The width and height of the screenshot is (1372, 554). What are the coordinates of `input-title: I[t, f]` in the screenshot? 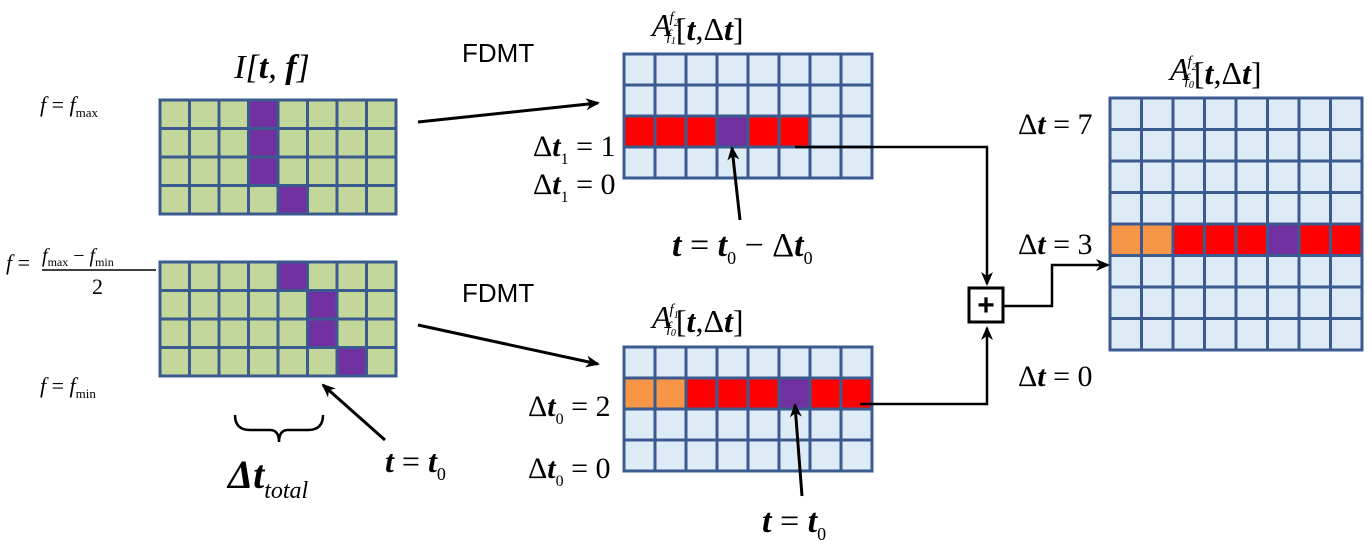 It's located at (271, 67).